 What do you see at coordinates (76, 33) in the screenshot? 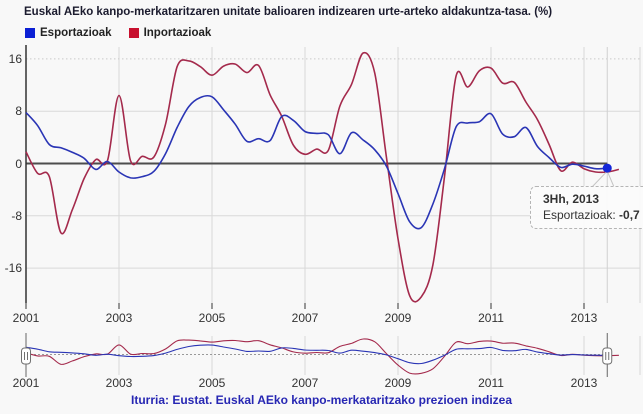
I see `legend-label-esportazioak: Esportazioak` at bounding box center [76, 33].